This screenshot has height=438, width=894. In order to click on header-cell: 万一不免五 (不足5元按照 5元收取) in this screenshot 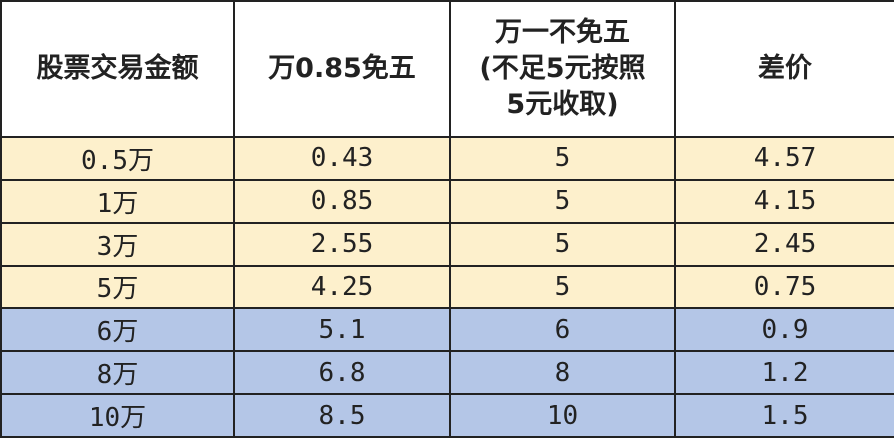, I will do `click(562, 69)`.